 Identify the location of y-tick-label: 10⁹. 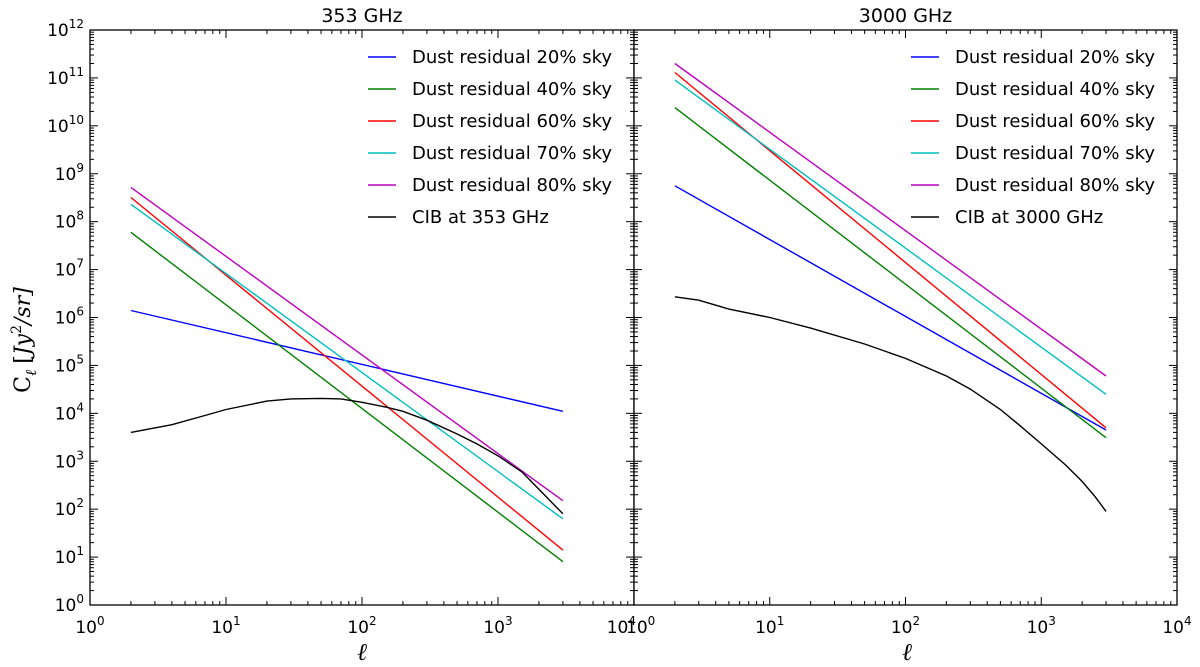
(69, 173).